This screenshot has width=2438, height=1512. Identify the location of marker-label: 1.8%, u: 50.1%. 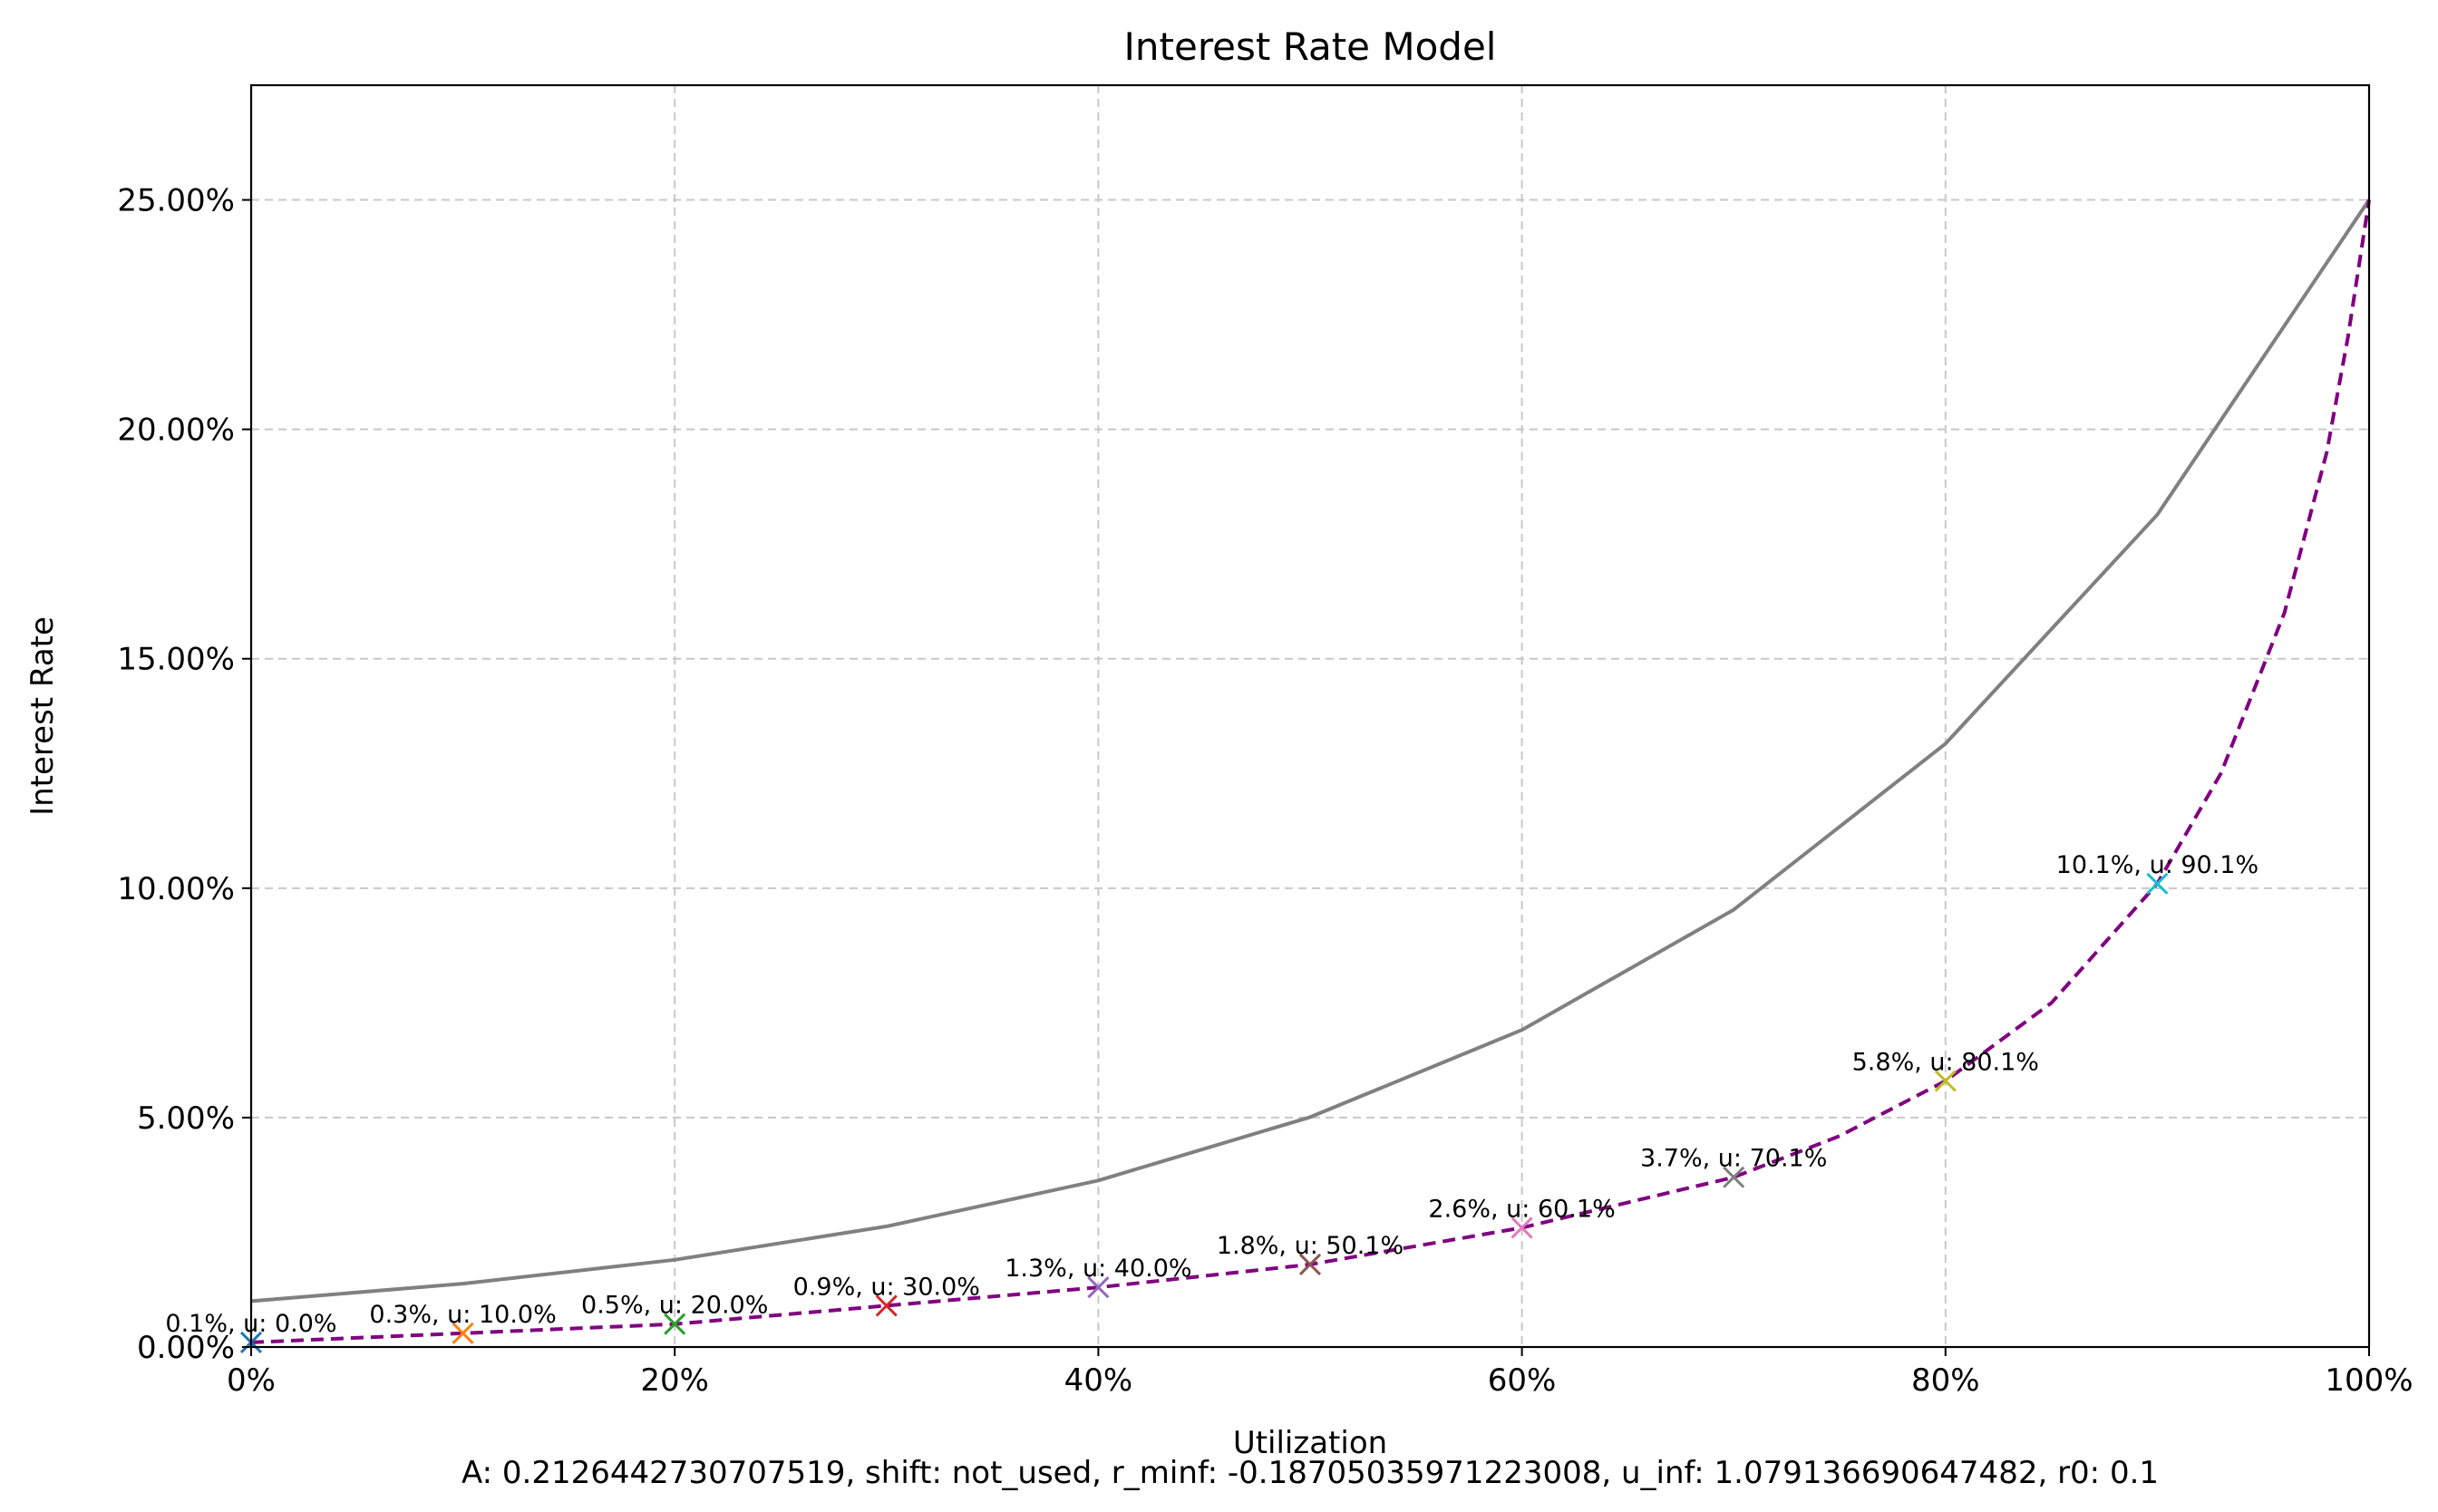
(1310, 1246).